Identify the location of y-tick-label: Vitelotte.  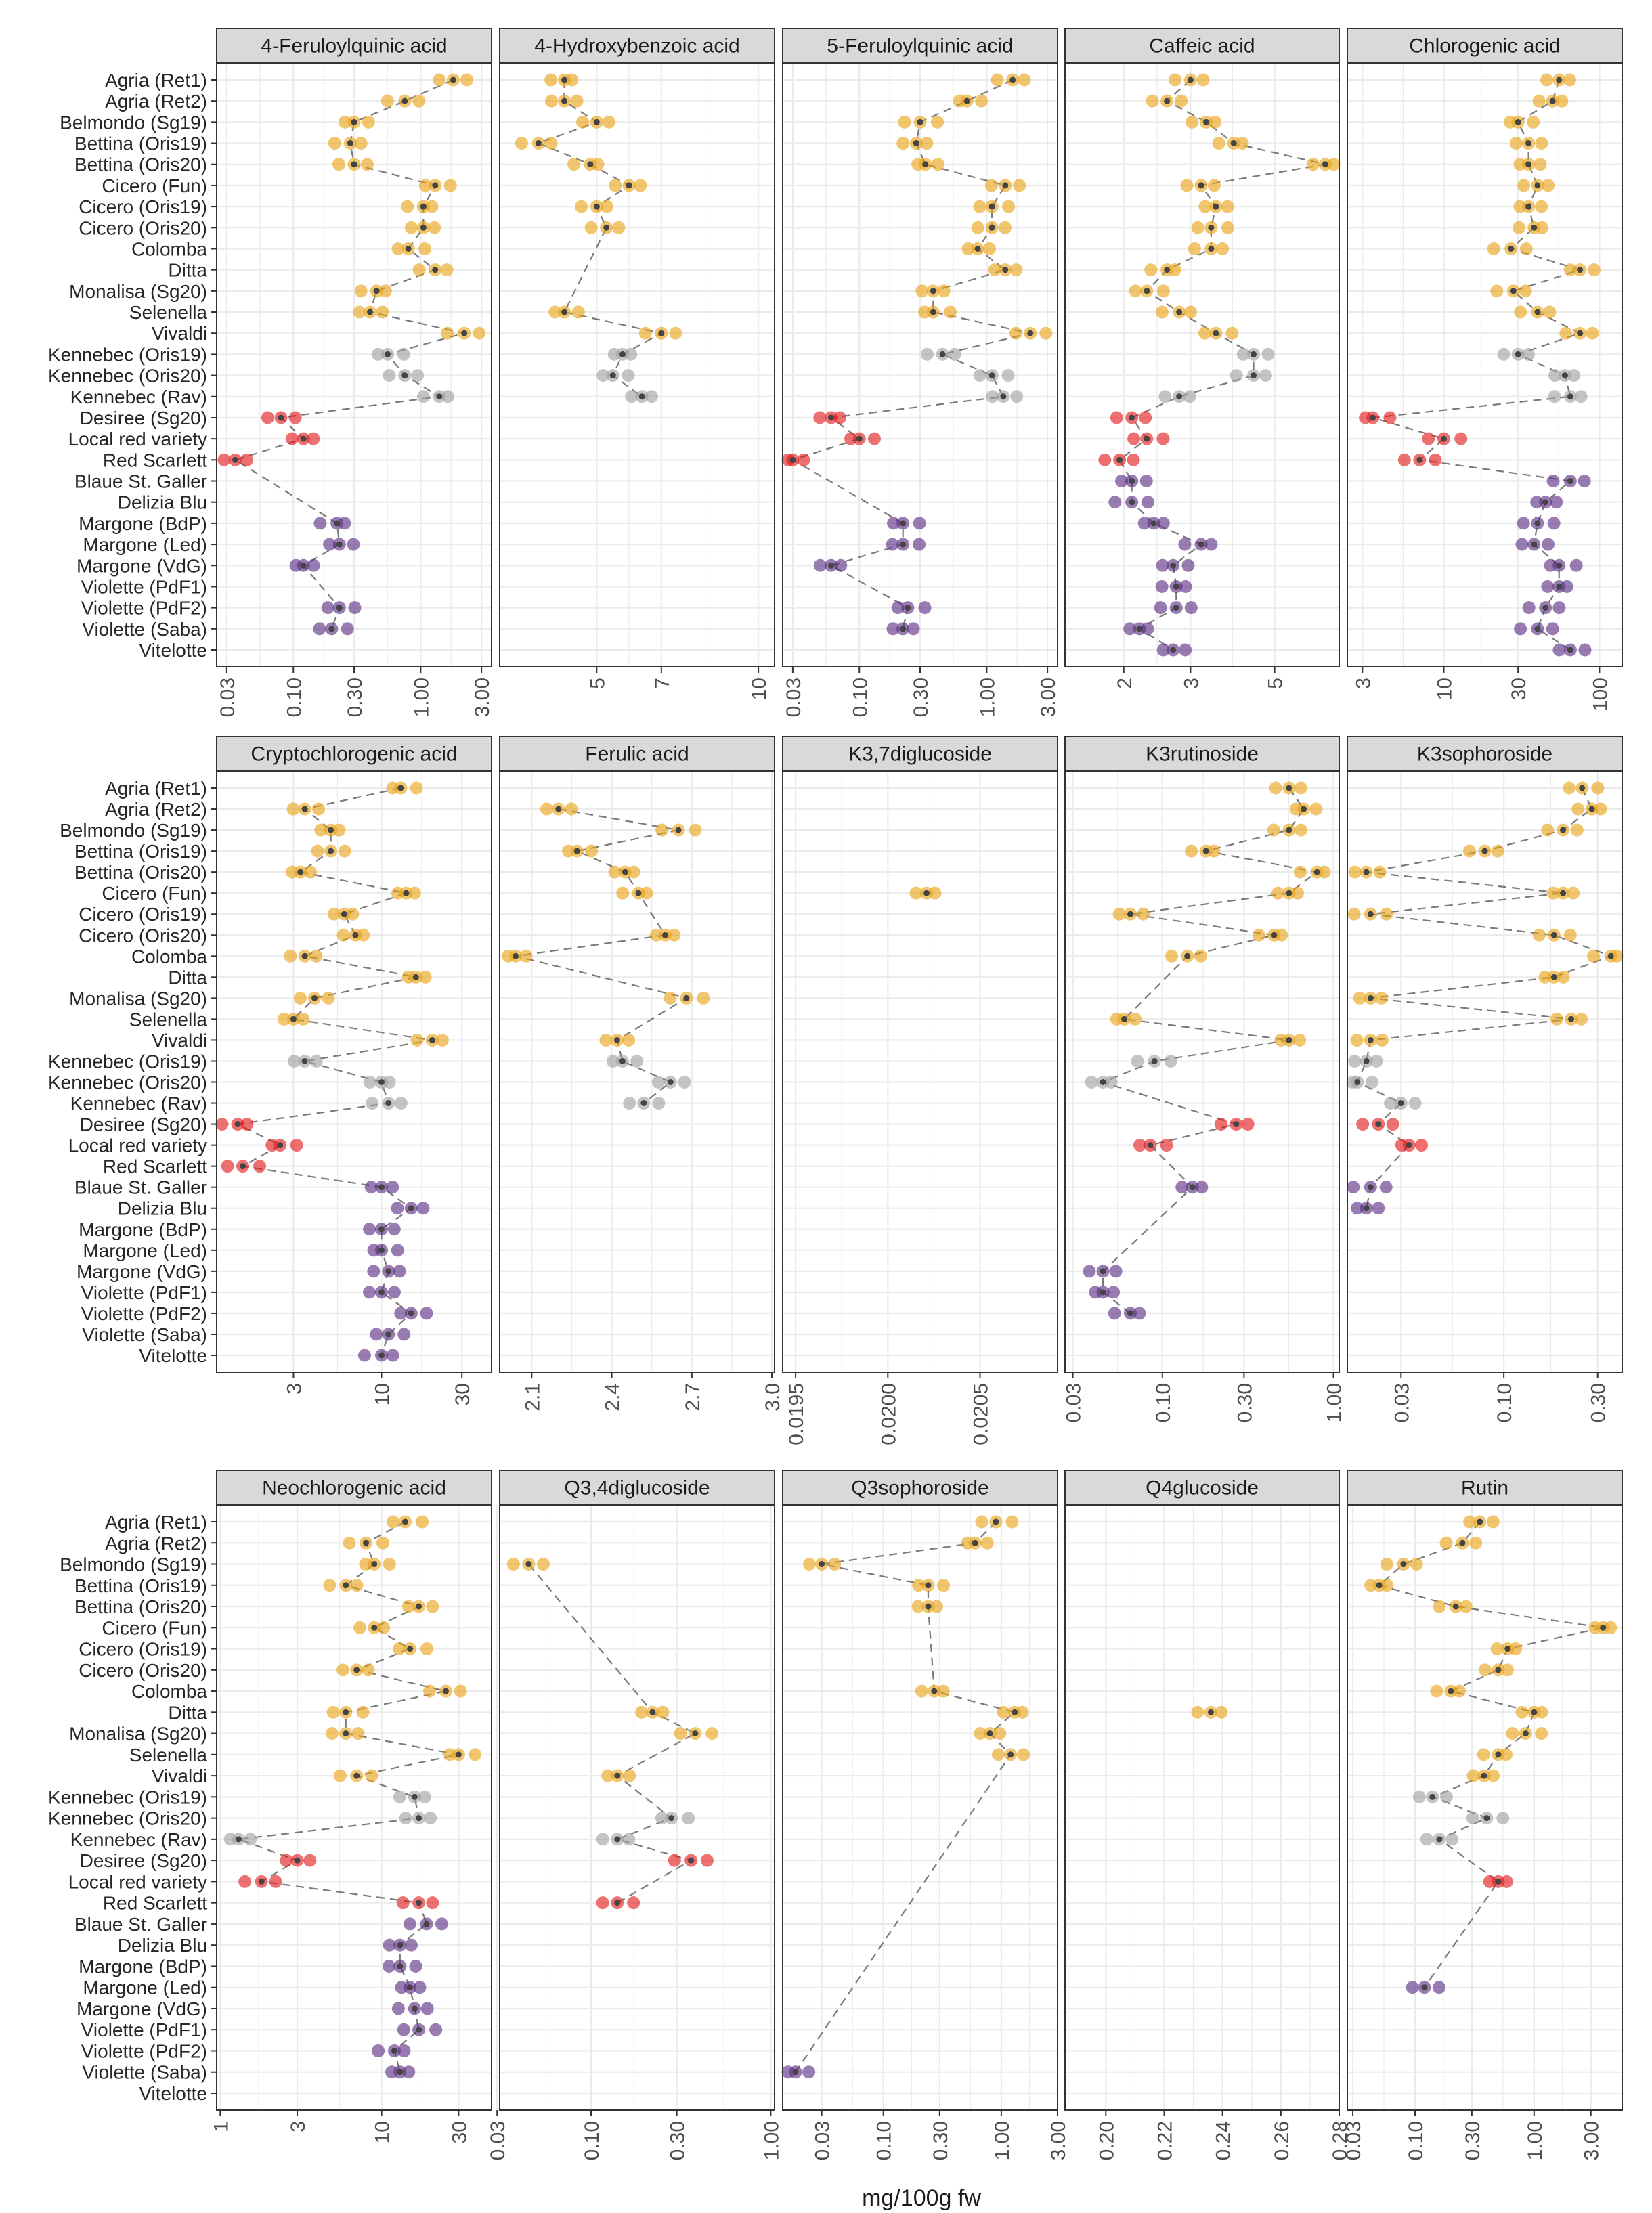
(173, 1355).